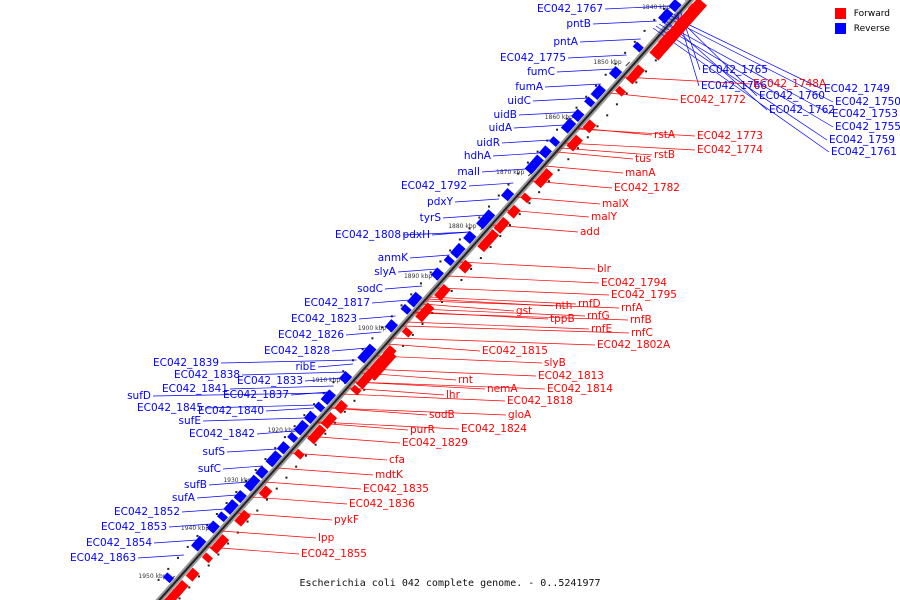 Image resolution: width=900 pixels, height=600 pixels. What do you see at coordinates (195, 528) in the screenshot?
I see `tick-label: 1940 kbp` at bounding box center [195, 528].